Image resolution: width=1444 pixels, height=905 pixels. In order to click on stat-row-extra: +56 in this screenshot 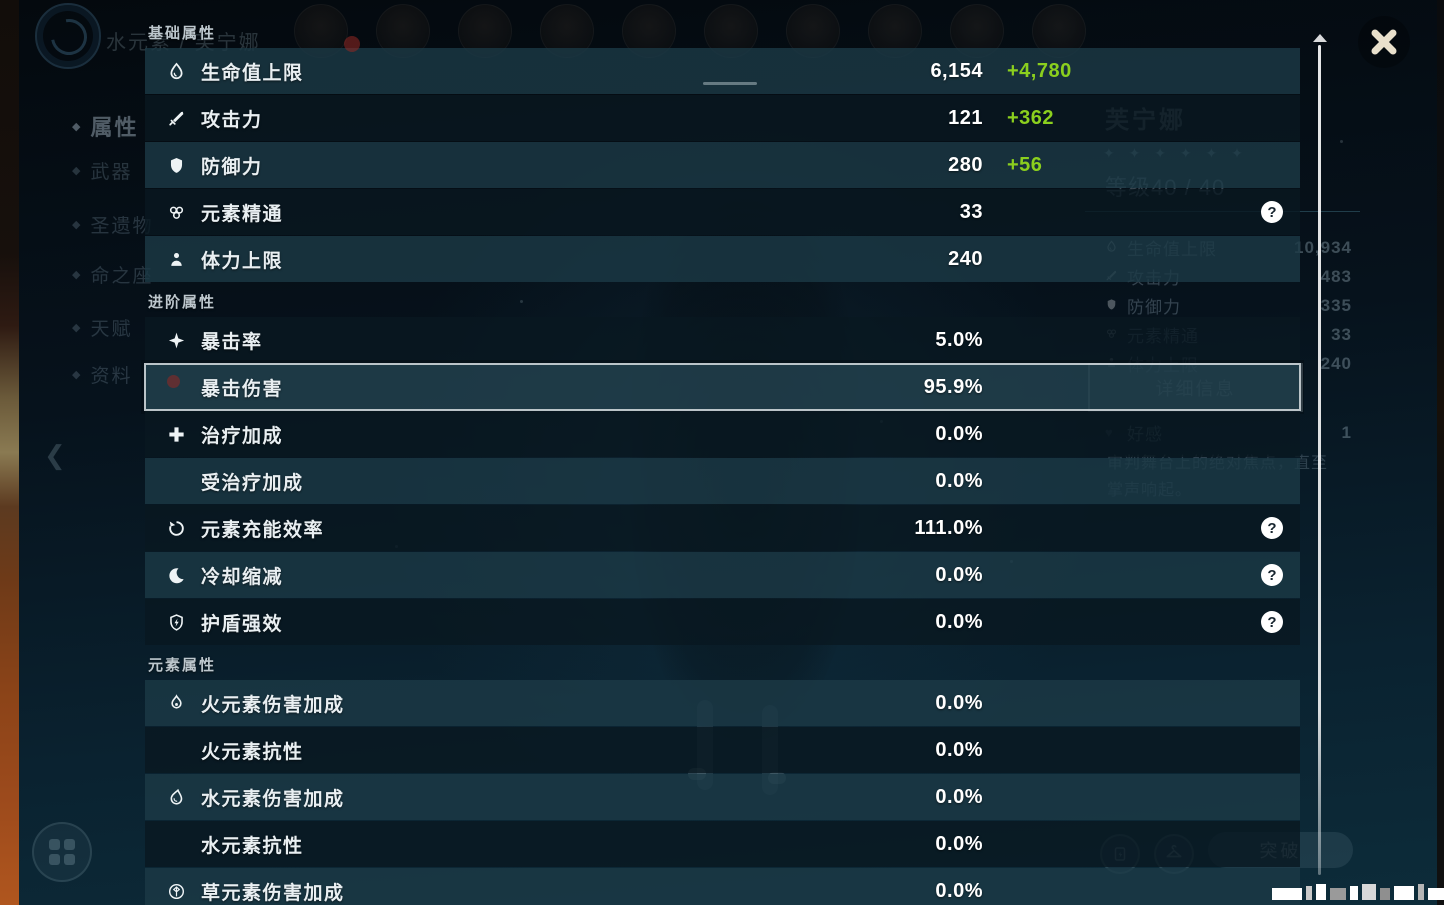, I will do `click(1141, 165)`.